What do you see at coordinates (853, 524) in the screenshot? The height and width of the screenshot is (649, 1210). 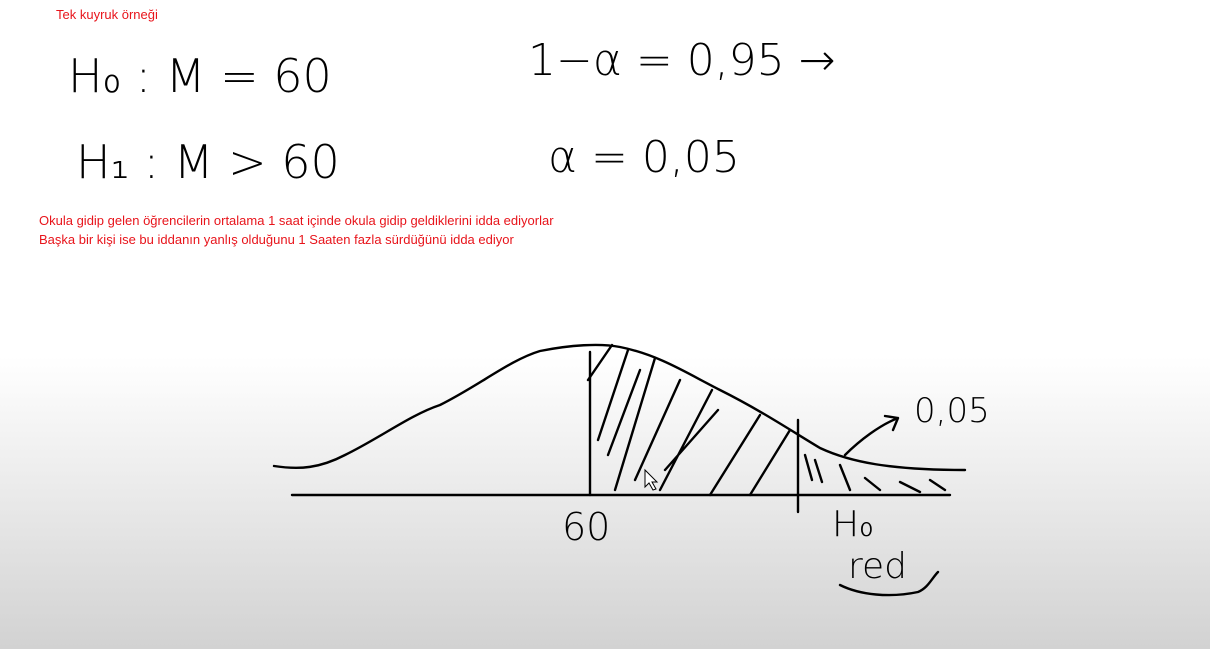 I see `reject-label: H₀` at bounding box center [853, 524].